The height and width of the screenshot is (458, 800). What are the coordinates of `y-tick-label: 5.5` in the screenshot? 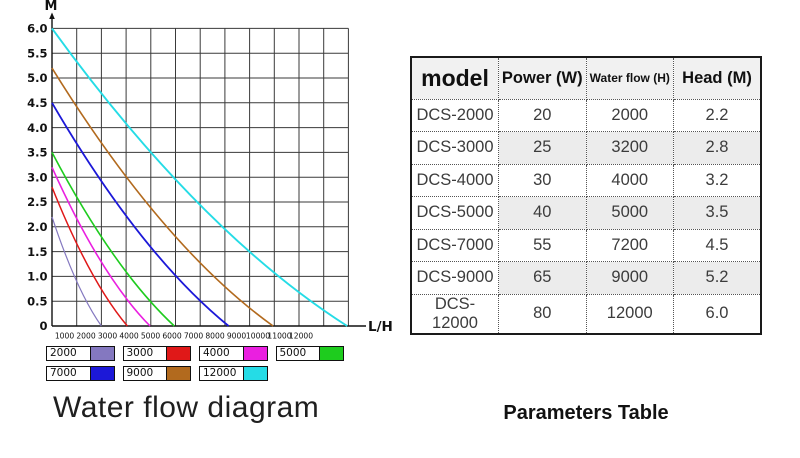 It's located at (37, 53).